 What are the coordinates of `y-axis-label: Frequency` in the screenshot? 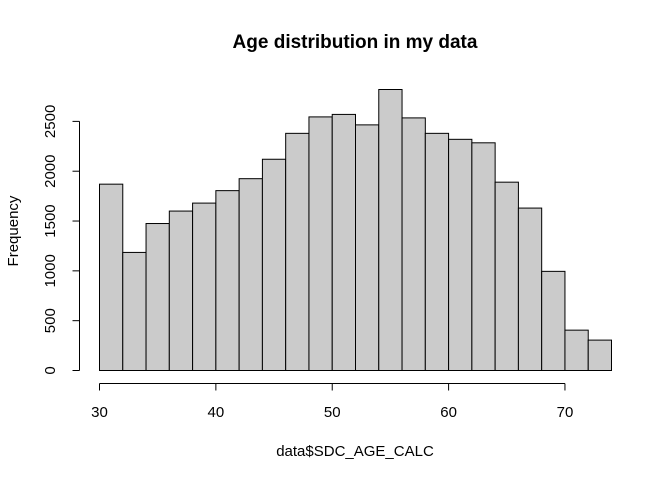 It's located at (13, 230).